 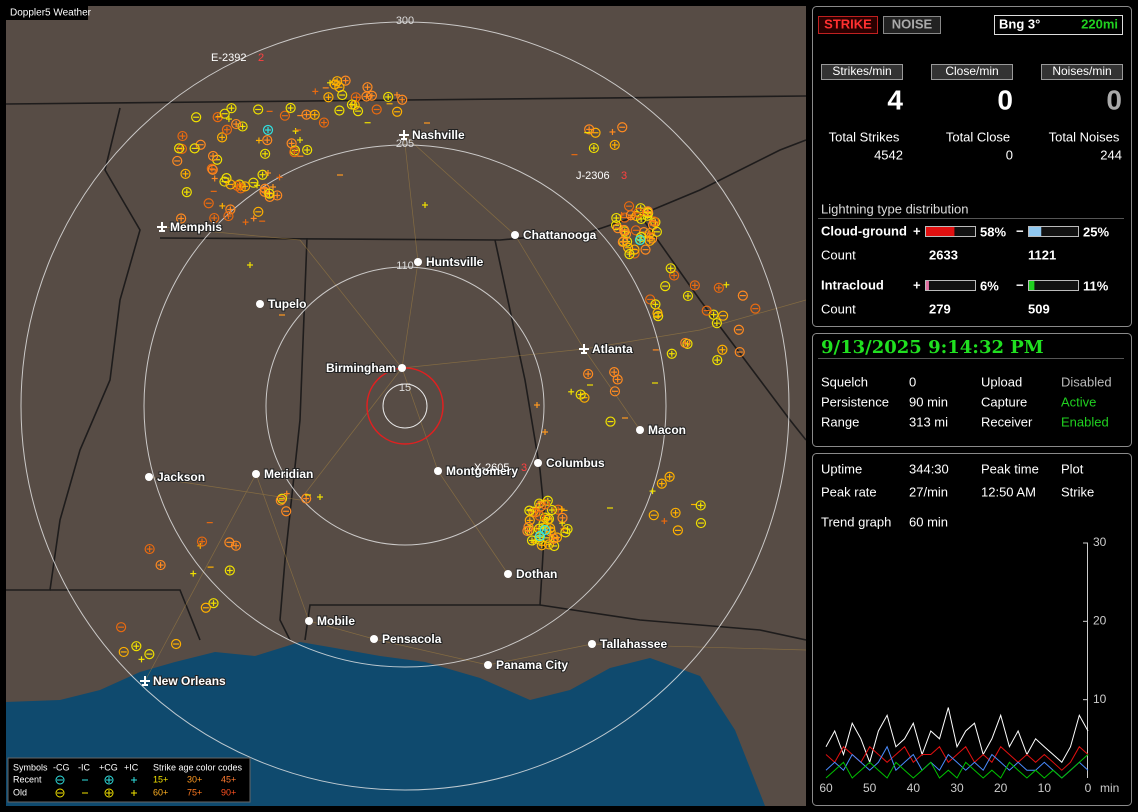 I want to click on city-label: Jackson, so click(x=181, y=477).